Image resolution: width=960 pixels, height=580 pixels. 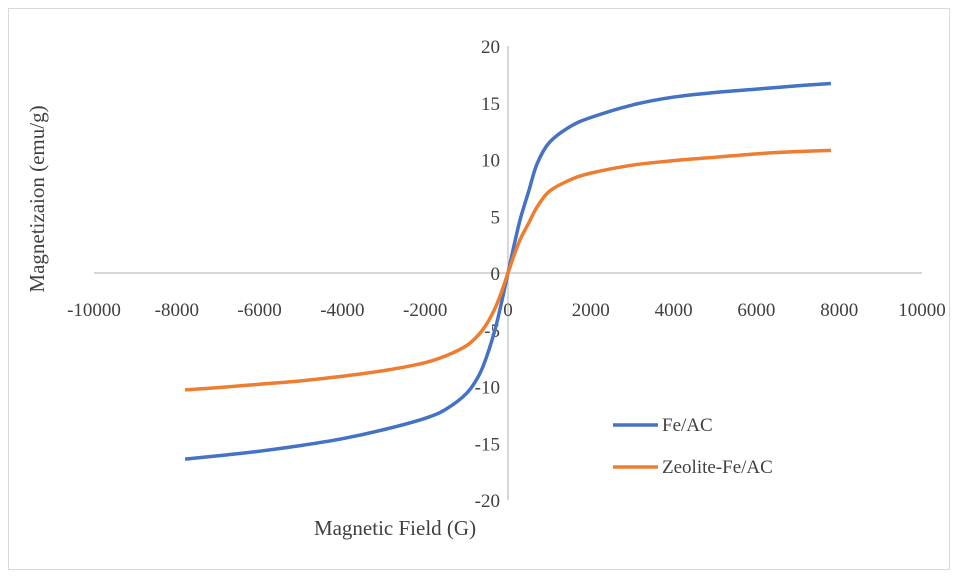 What do you see at coordinates (687, 425) in the screenshot?
I see `legend-label-fe-ac: Fe/AC` at bounding box center [687, 425].